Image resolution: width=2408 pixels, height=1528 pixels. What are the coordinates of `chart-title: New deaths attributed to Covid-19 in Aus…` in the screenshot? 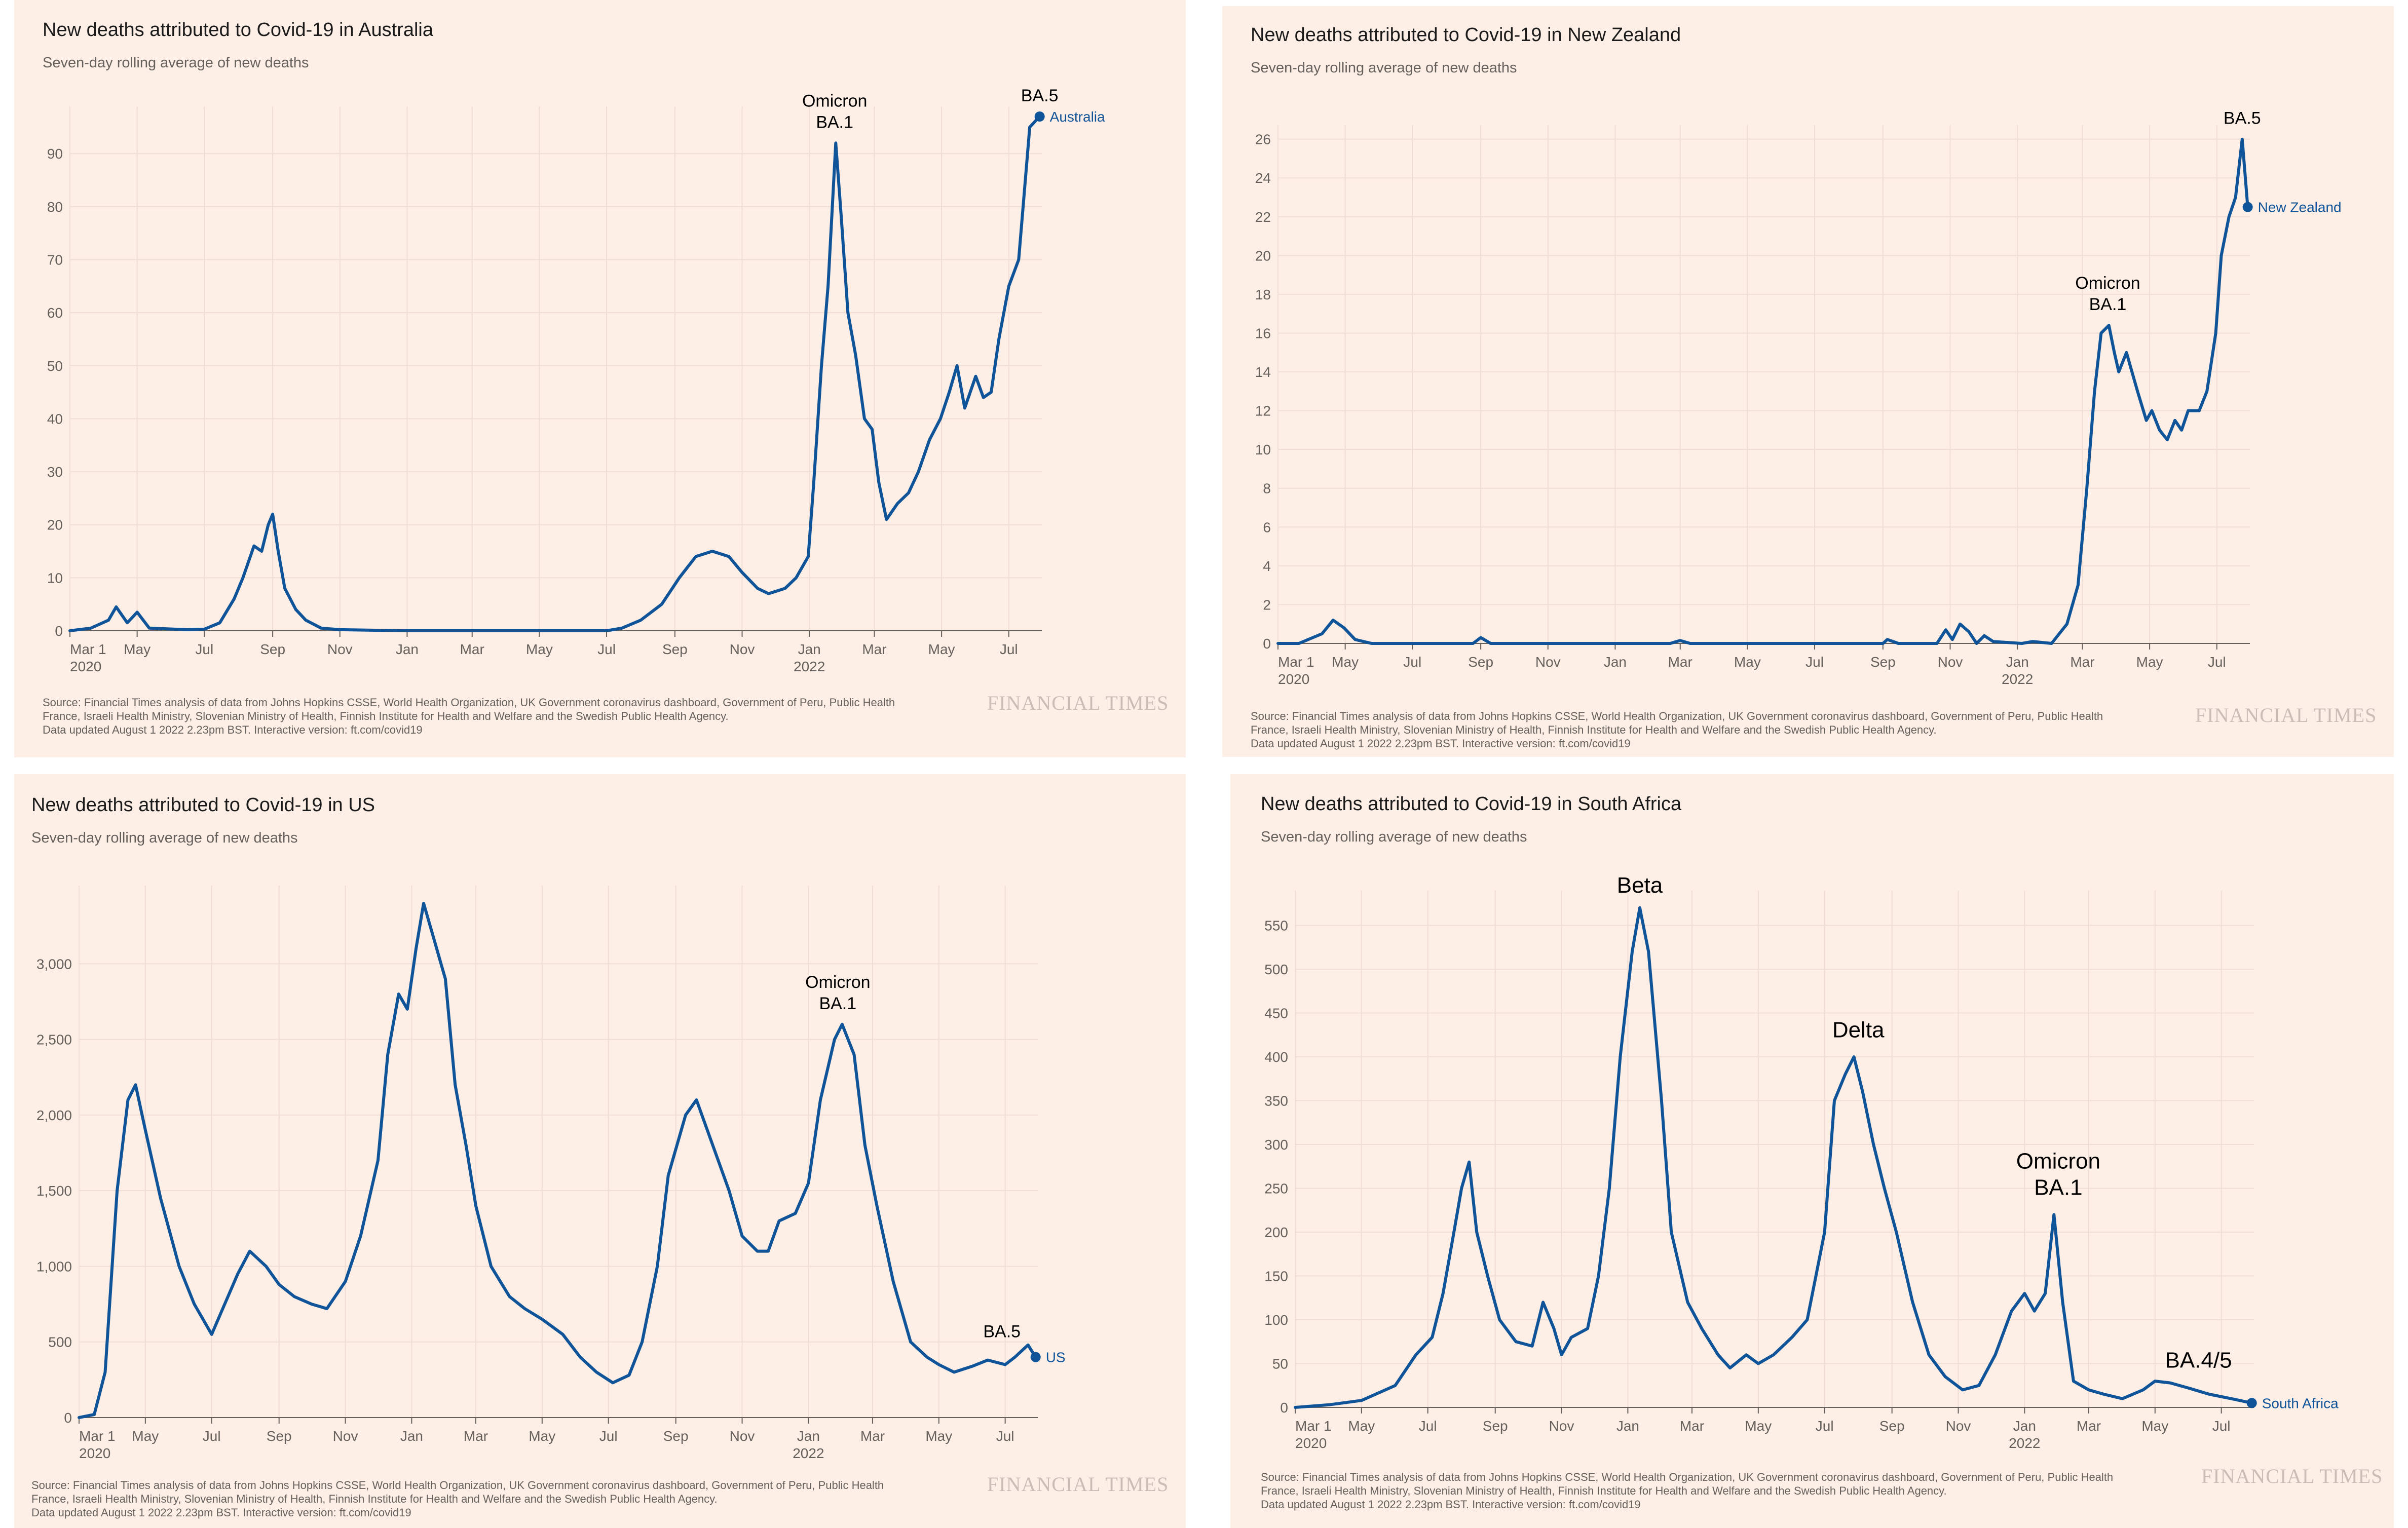 It's located at (238, 30).